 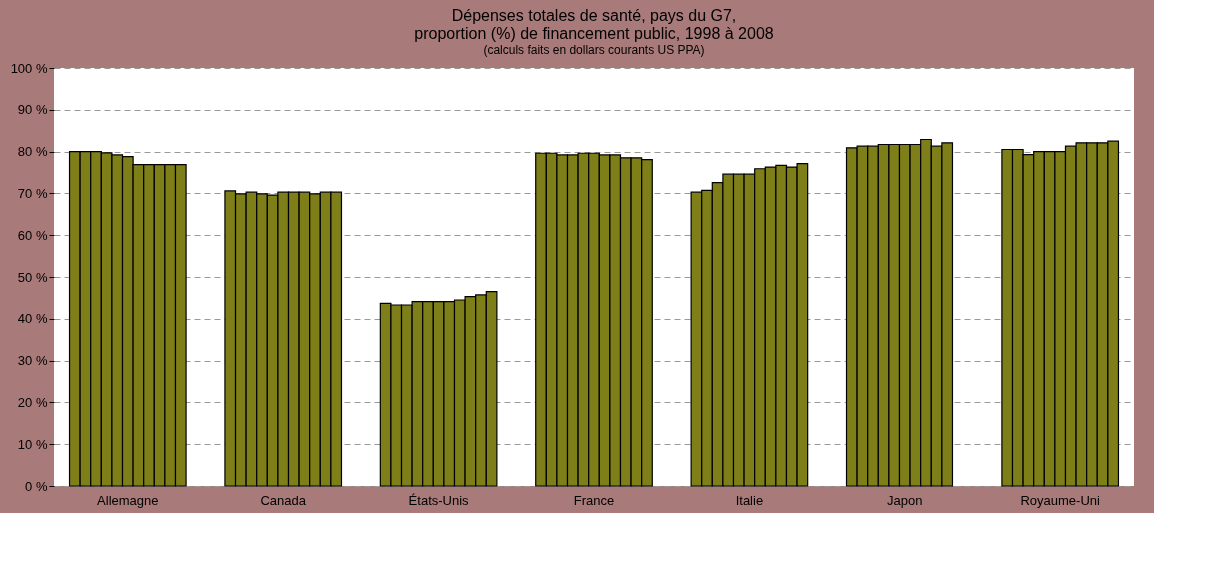 I want to click on x-tick-label: Japon, so click(x=905, y=500).